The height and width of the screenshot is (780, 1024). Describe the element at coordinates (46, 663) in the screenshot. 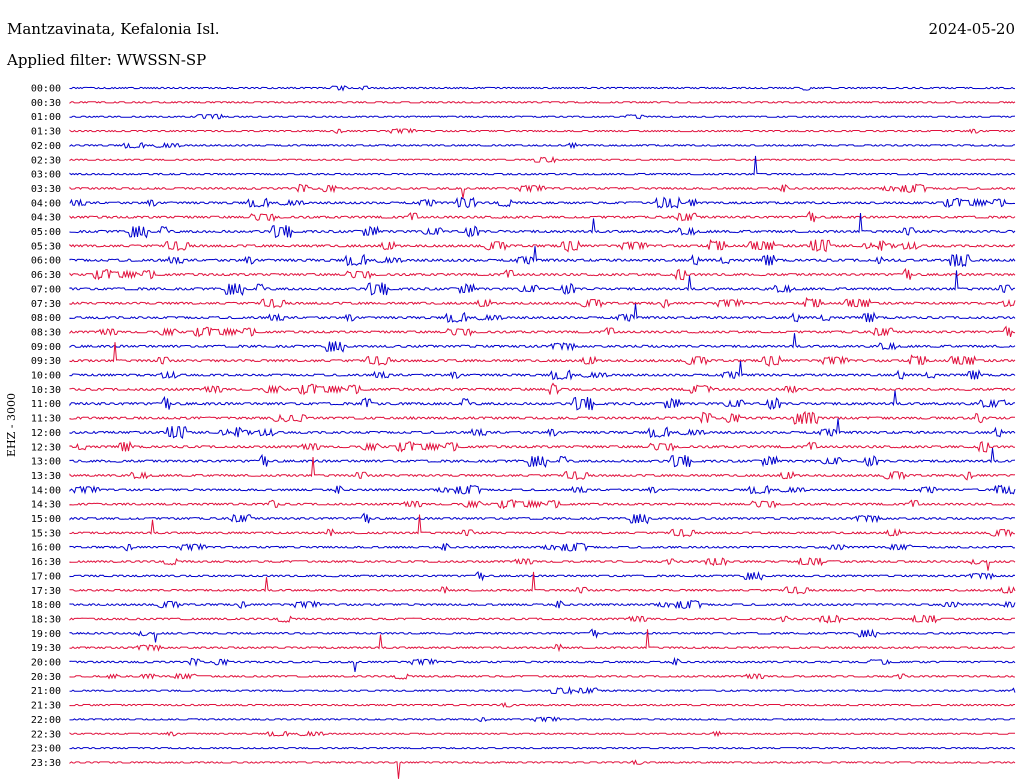

I see `row-time-label: 20:00` at that location.